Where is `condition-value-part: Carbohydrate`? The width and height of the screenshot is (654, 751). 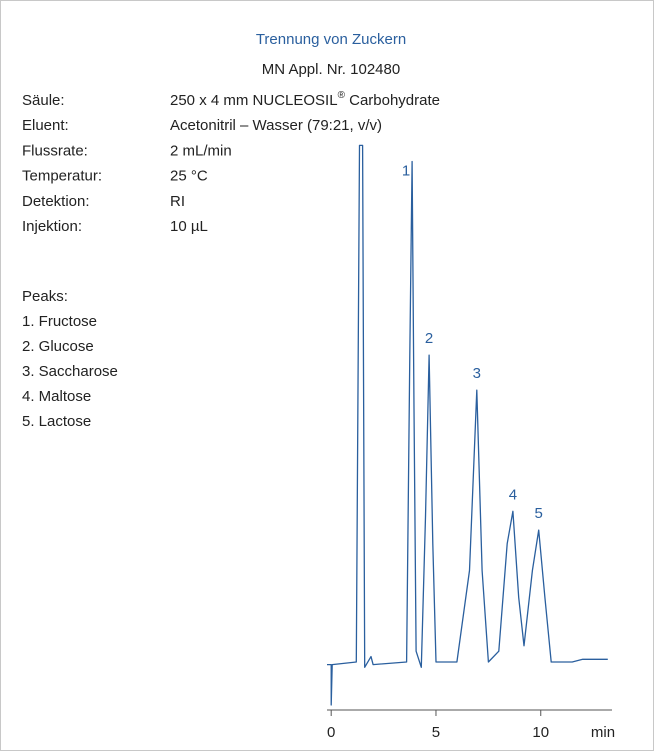
condition-value-part: Carbohydrate is located at coordinates (392, 100).